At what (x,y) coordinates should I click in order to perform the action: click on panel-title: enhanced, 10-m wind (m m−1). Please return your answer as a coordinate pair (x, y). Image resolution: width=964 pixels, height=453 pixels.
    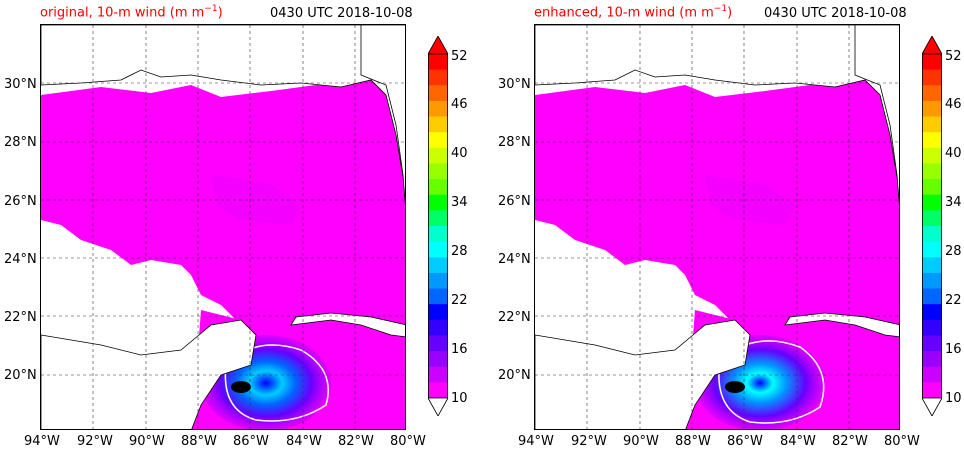
    Looking at the image, I should click on (633, 12).